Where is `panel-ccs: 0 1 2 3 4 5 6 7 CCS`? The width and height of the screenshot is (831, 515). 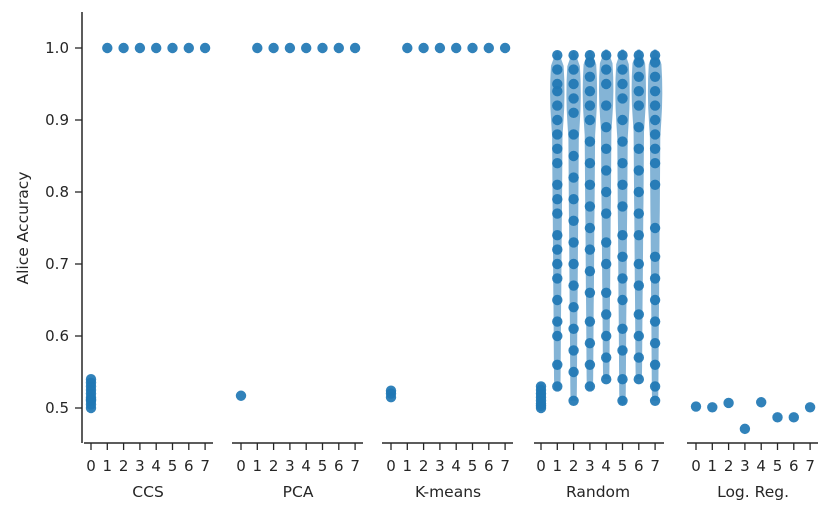
panel-ccs: 0 1 2 3 4 5 6 7 CCS is located at coordinates (148, 271).